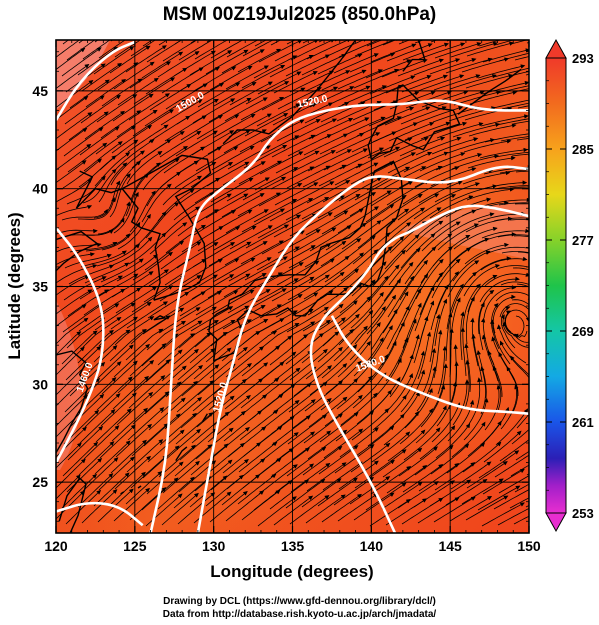 The width and height of the screenshot is (599, 625). What do you see at coordinates (583, 240) in the screenshot?
I see `colorbar-label: 277` at bounding box center [583, 240].